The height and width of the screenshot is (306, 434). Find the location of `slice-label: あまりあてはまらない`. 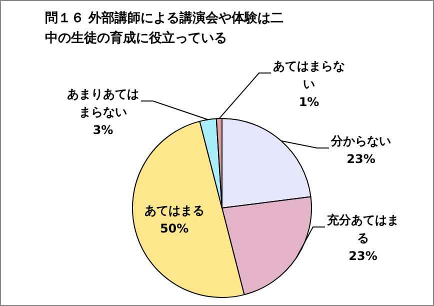

slice-label: あまりあてはまらない is located at coordinates (103, 103).